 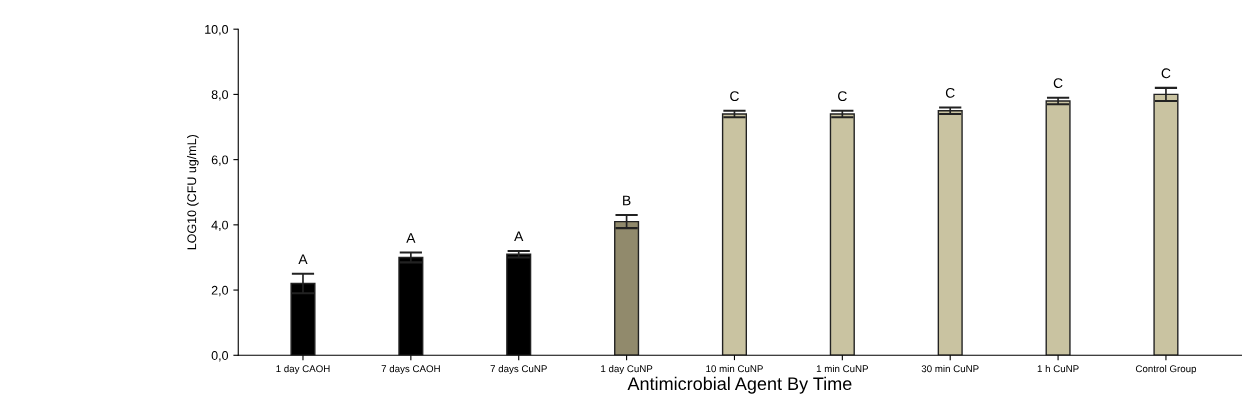 I want to click on x-tick-label: 1 day CuNP, so click(x=627, y=370).